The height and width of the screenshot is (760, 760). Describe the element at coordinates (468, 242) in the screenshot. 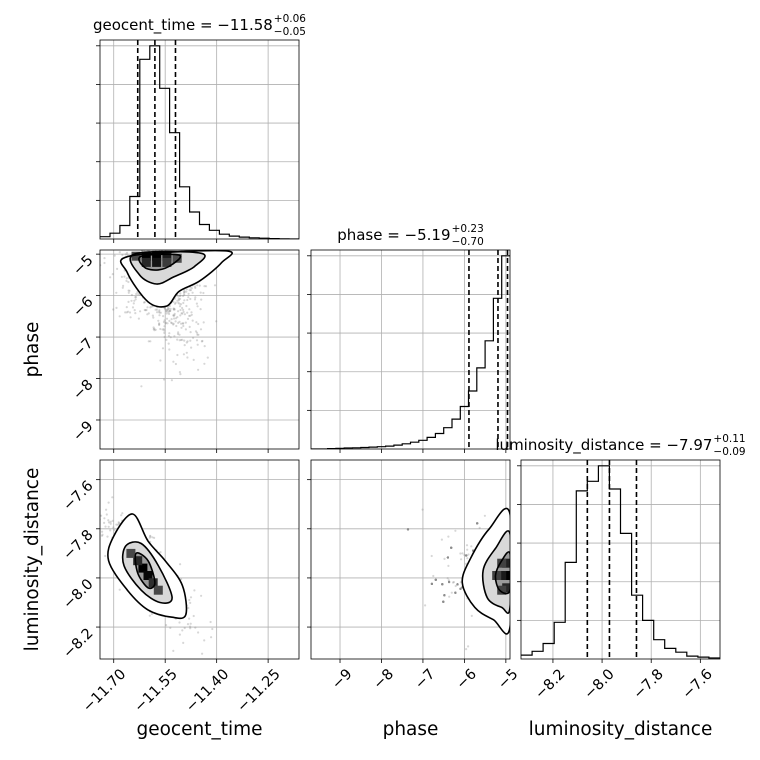

I see `hist-title-sub: −0.70` at that location.